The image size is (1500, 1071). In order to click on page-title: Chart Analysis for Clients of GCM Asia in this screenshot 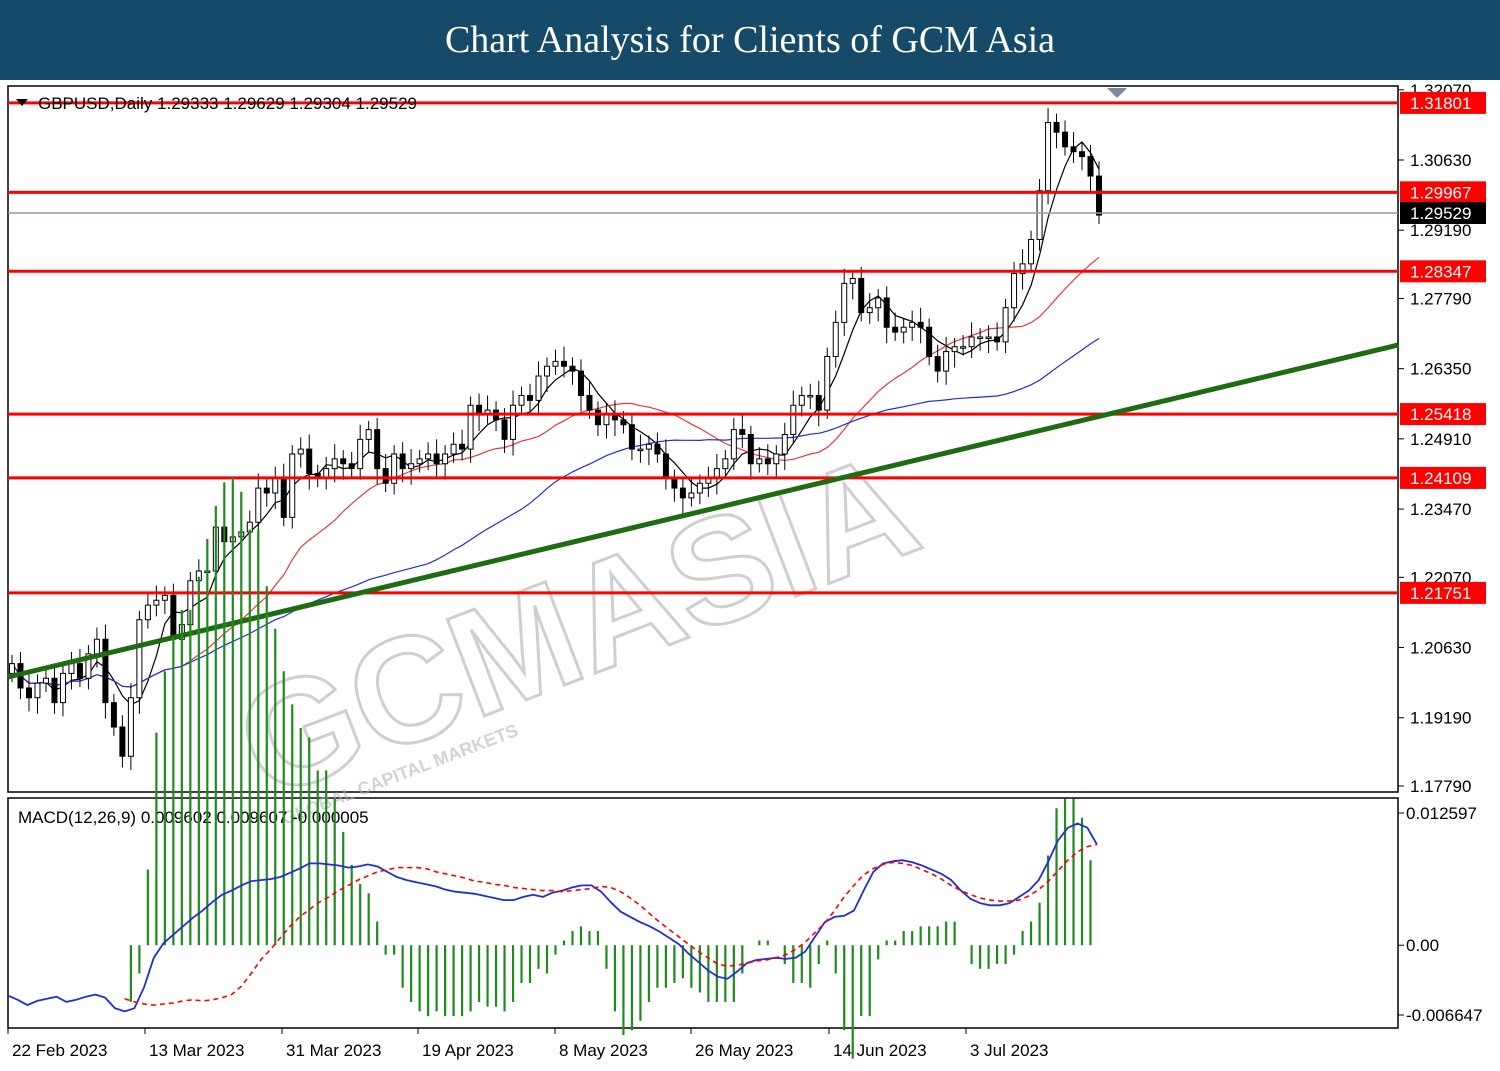, I will do `click(750, 40)`.